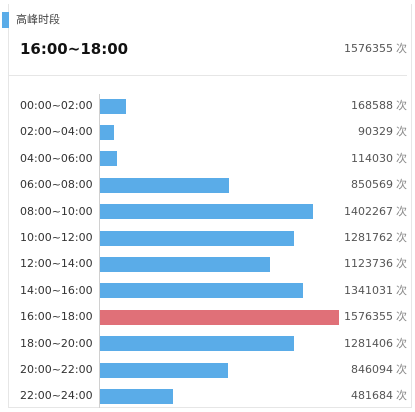 Image resolution: width=415 pixels, height=412 pixels. Describe the element at coordinates (56, 290) in the screenshot. I see `category-label: 14:00~16:00` at that location.